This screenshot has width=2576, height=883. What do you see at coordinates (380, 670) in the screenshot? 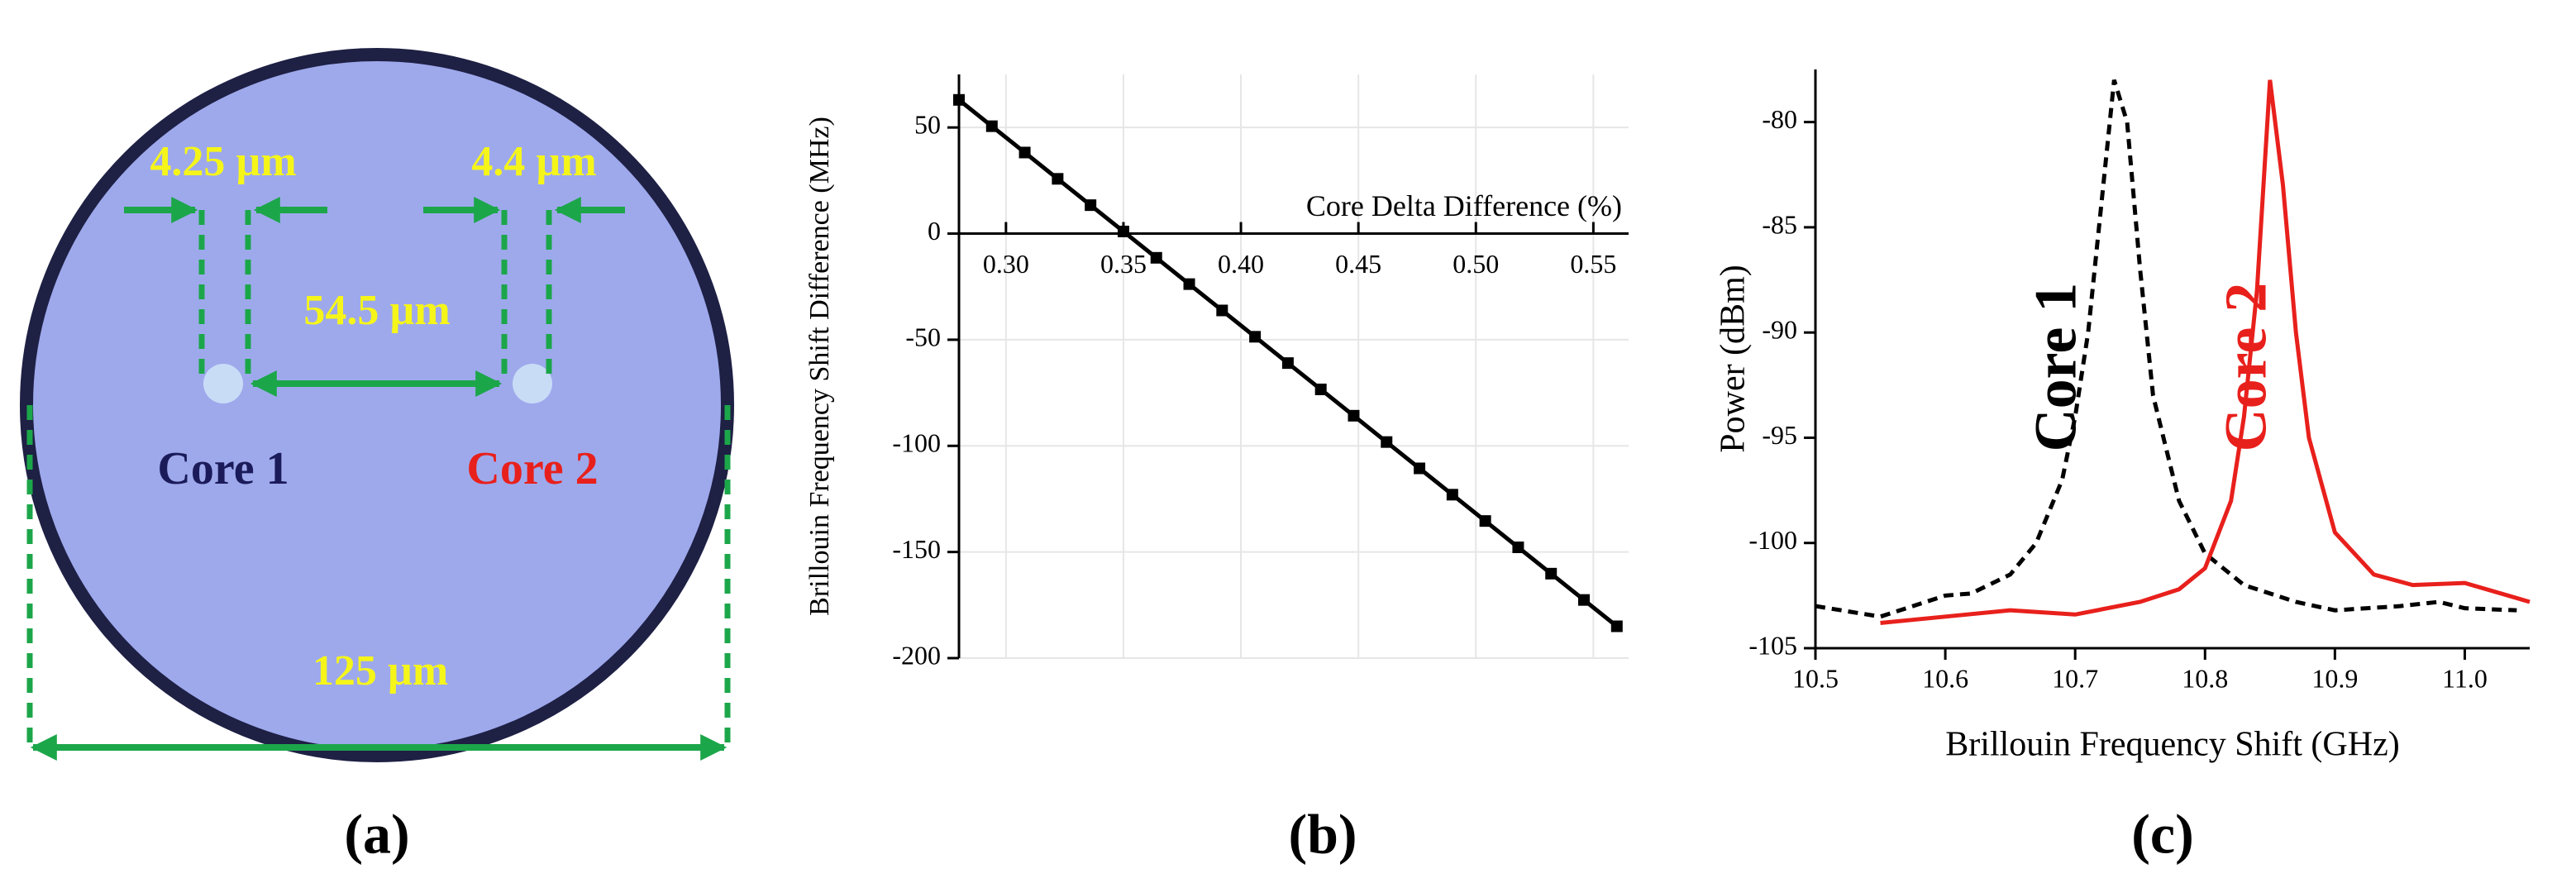
I see `dimension-label: 125 µm` at bounding box center [380, 670].